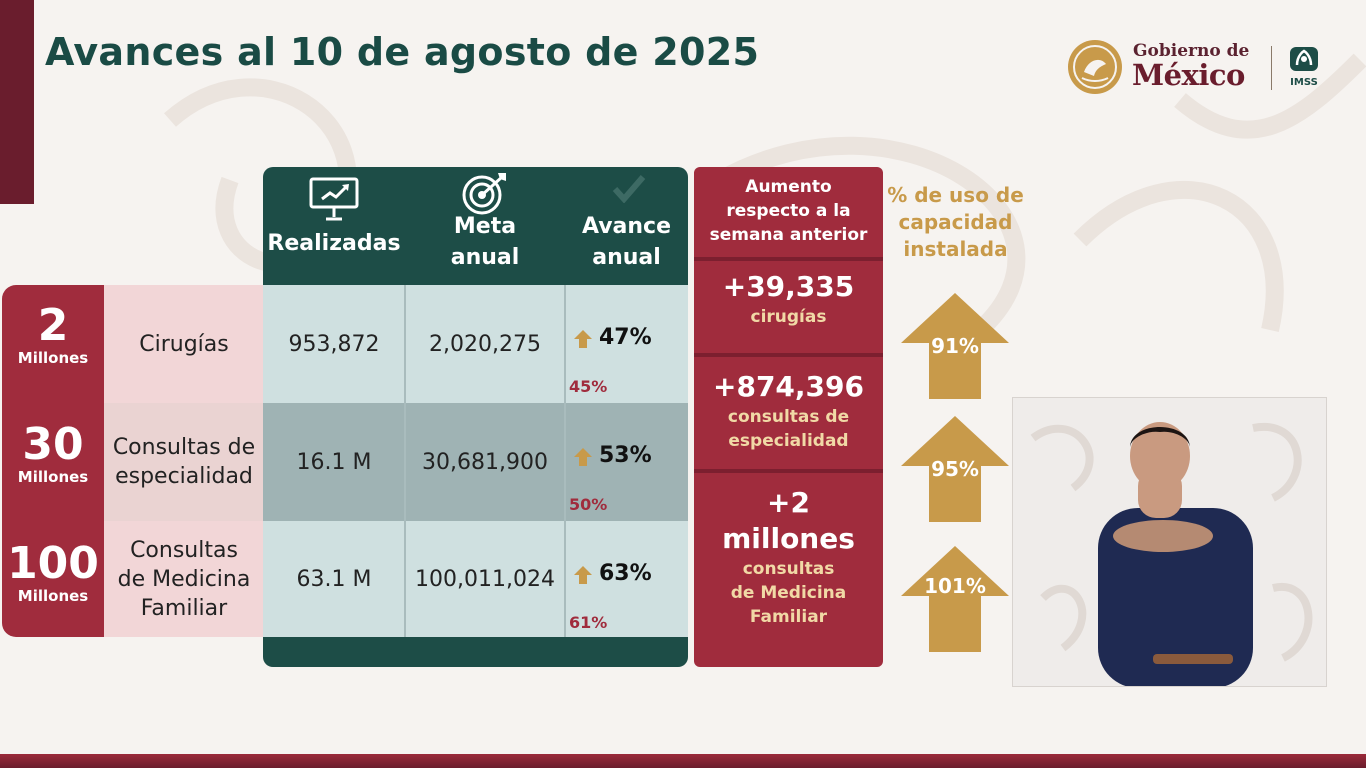 This screenshot has height=768, width=1366. Describe the element at coordinates (1191, 51) in the screenshot. I see `gobierno-label: Gobierno de` at that location.